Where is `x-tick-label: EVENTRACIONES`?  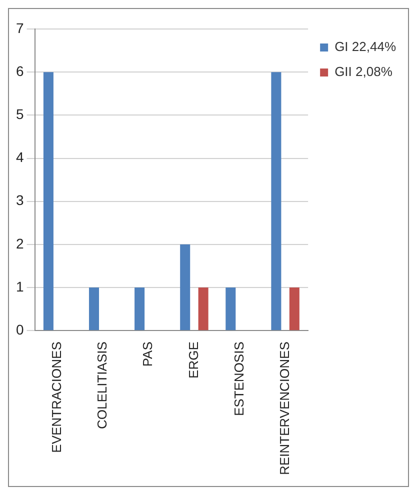 x-tick-label: EVENTRACIONES is located at coordinates (56, 397).